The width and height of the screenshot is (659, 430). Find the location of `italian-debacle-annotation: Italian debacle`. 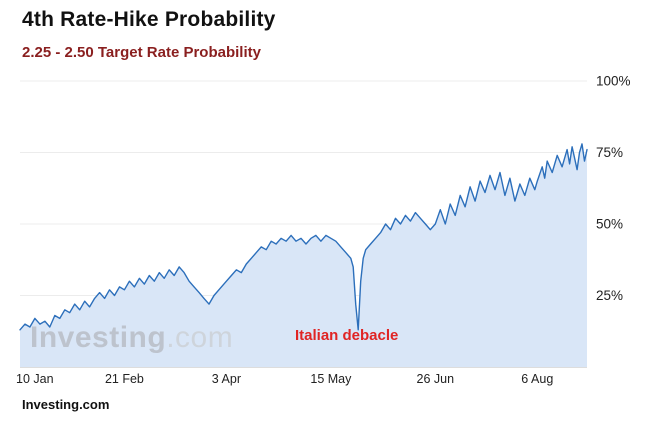

italian-debacle-annotation: Italian debacle is located at coordinates (347, 335).